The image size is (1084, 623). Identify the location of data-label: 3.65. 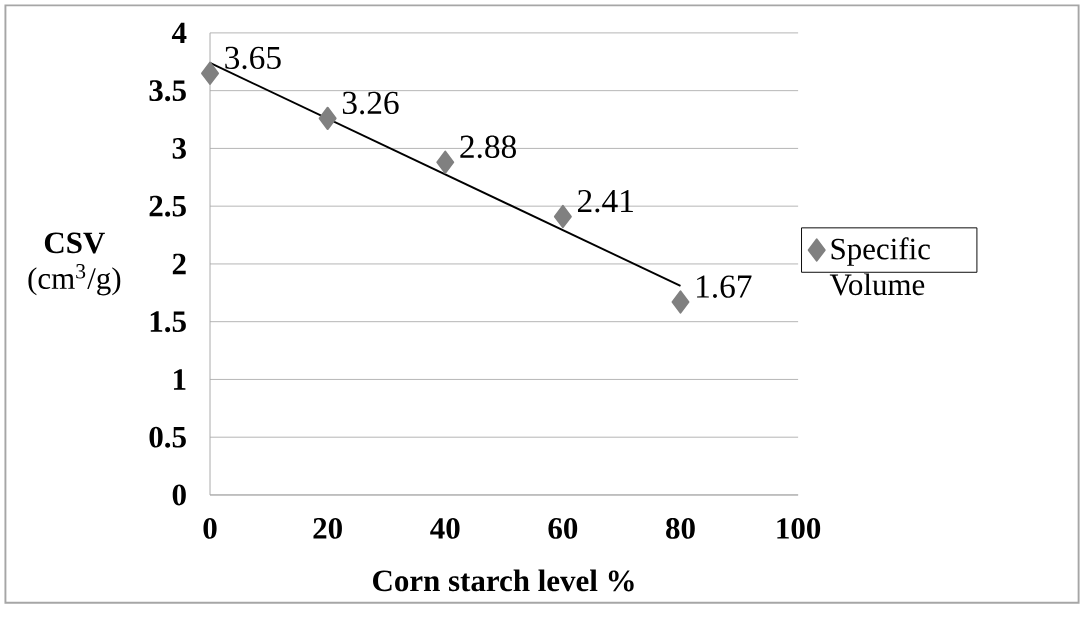
(253, 58).